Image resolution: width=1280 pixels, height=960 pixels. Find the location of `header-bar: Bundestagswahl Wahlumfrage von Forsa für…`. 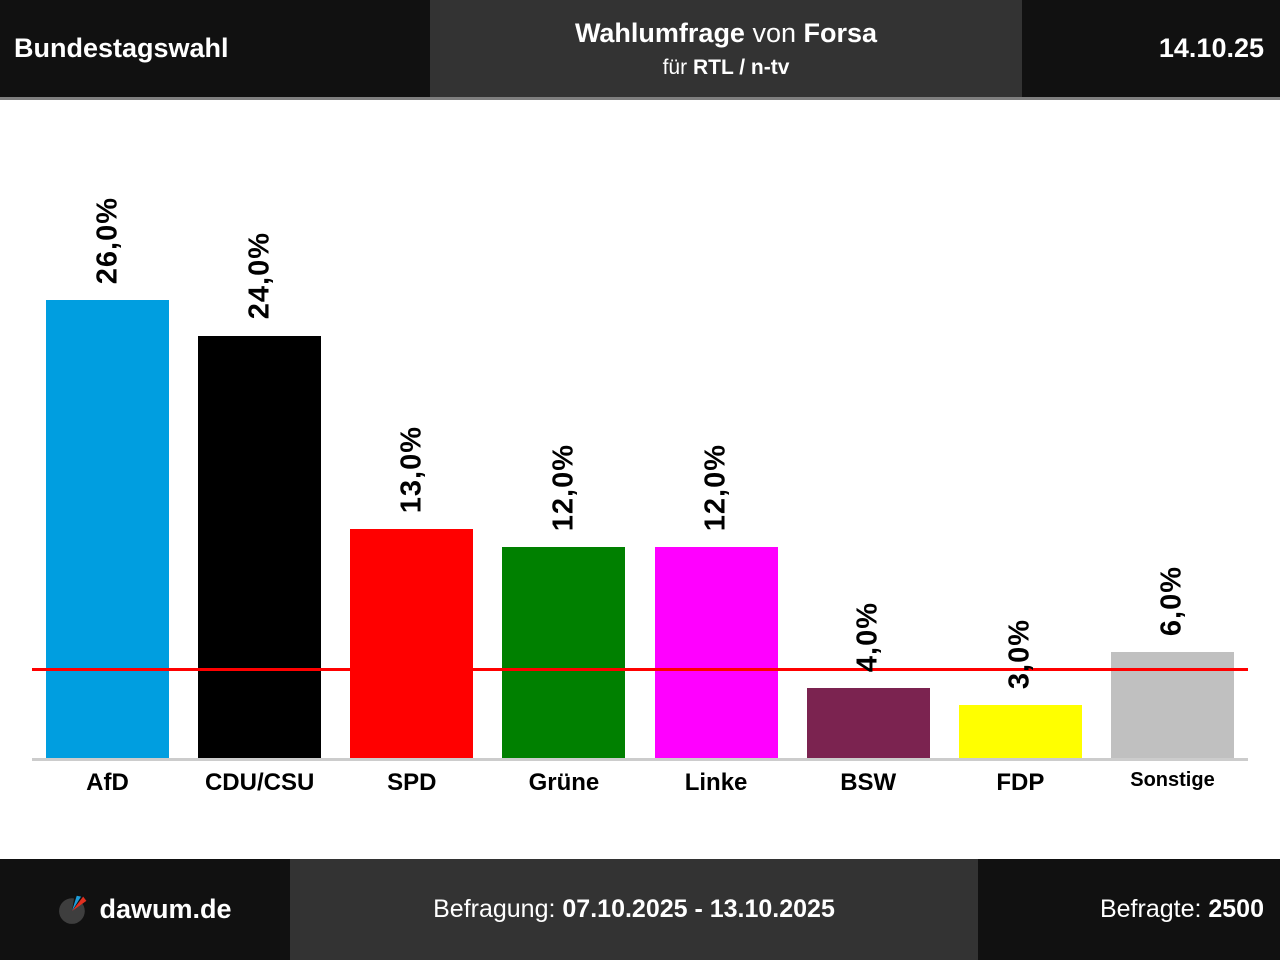

header-bar: Bundestagswahl Wahlumfrage von Forsa für… is located at coordinates (640, 50).